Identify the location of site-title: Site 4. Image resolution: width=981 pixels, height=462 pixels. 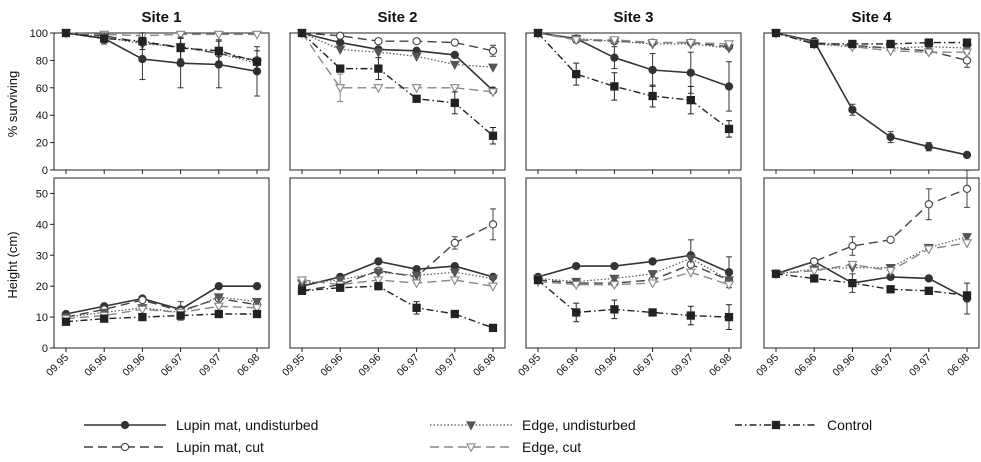
(871, 17).